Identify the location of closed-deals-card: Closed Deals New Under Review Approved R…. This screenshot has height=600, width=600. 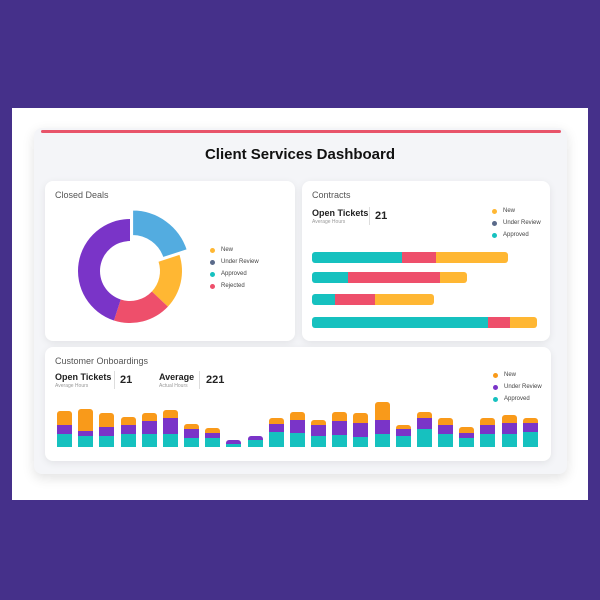
(170, 261).